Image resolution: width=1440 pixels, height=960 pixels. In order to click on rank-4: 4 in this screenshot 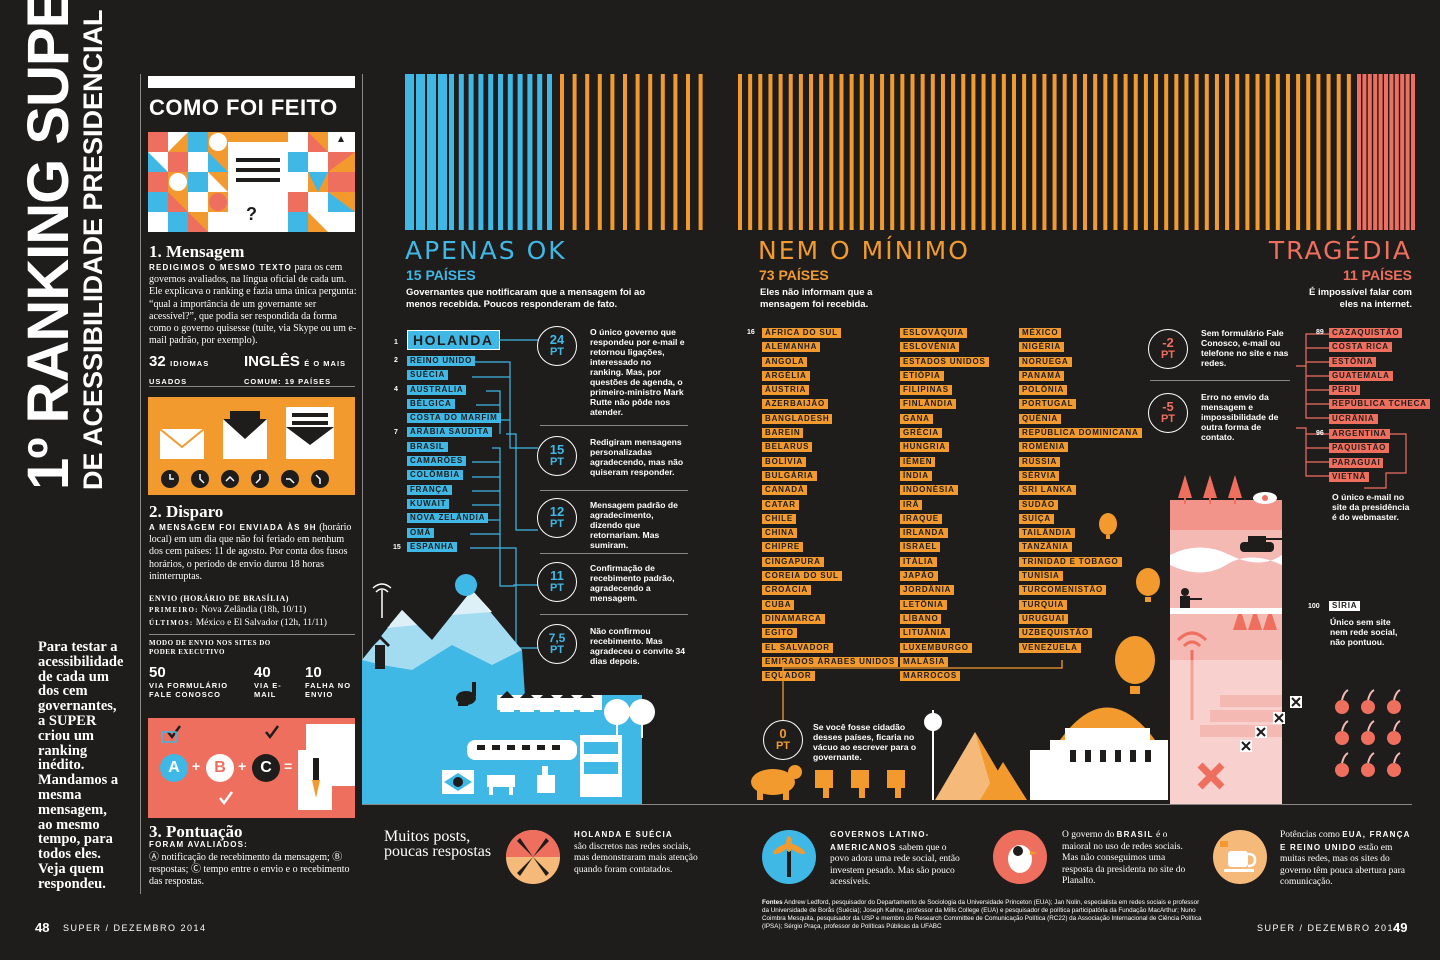, I will do `click(396, 389)`.